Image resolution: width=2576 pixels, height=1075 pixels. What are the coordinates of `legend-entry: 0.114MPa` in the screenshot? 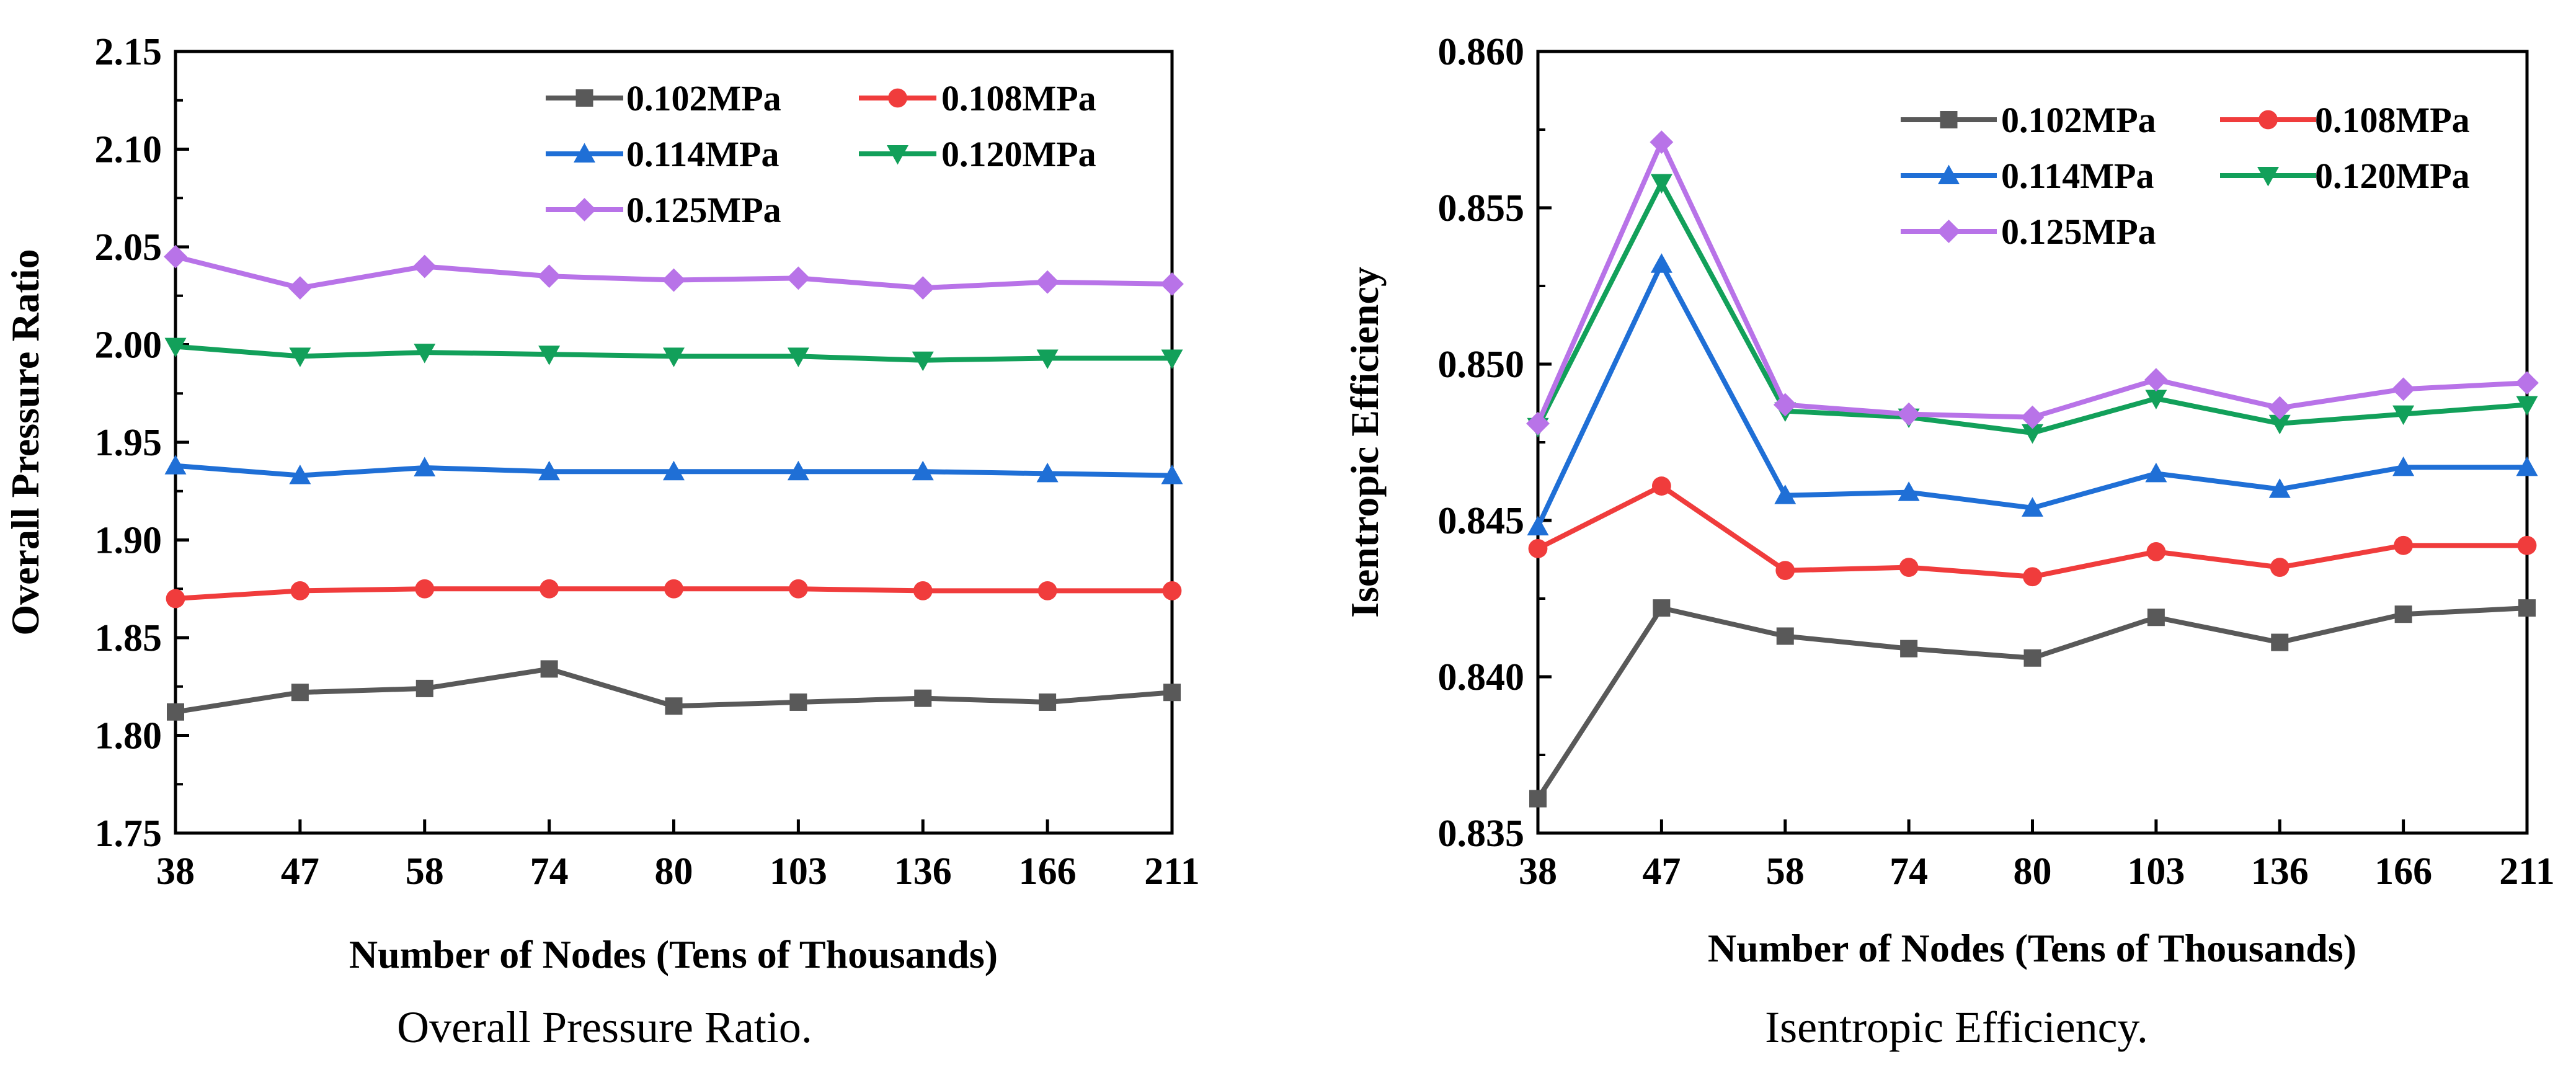 It's located at (662, 154).